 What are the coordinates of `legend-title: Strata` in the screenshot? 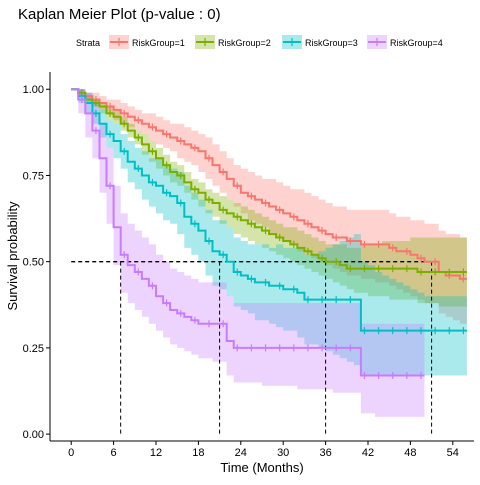 It's located at (88, 43).